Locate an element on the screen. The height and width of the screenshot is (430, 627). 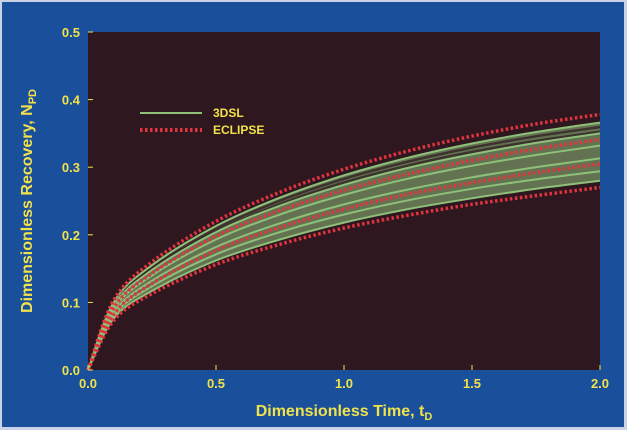
y-tick-label: 0.5 is located at coordinates (71, 32).